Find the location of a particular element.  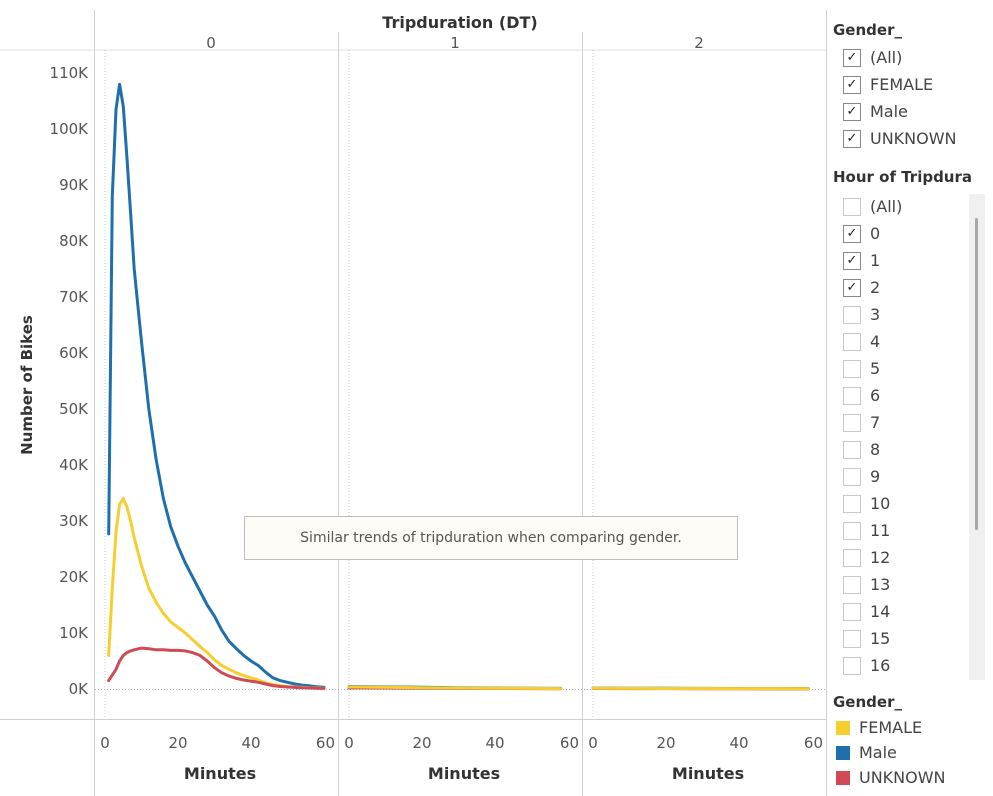

gender-filter-option: ✓ Male is located at coordinates (913, 111).